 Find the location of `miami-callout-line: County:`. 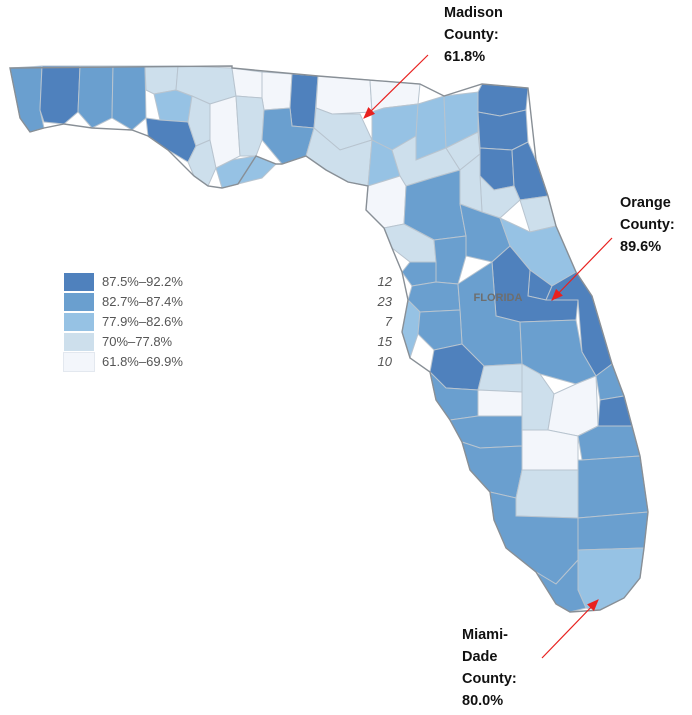

miami-callout-line: County: is located at coordinates (489, 679).